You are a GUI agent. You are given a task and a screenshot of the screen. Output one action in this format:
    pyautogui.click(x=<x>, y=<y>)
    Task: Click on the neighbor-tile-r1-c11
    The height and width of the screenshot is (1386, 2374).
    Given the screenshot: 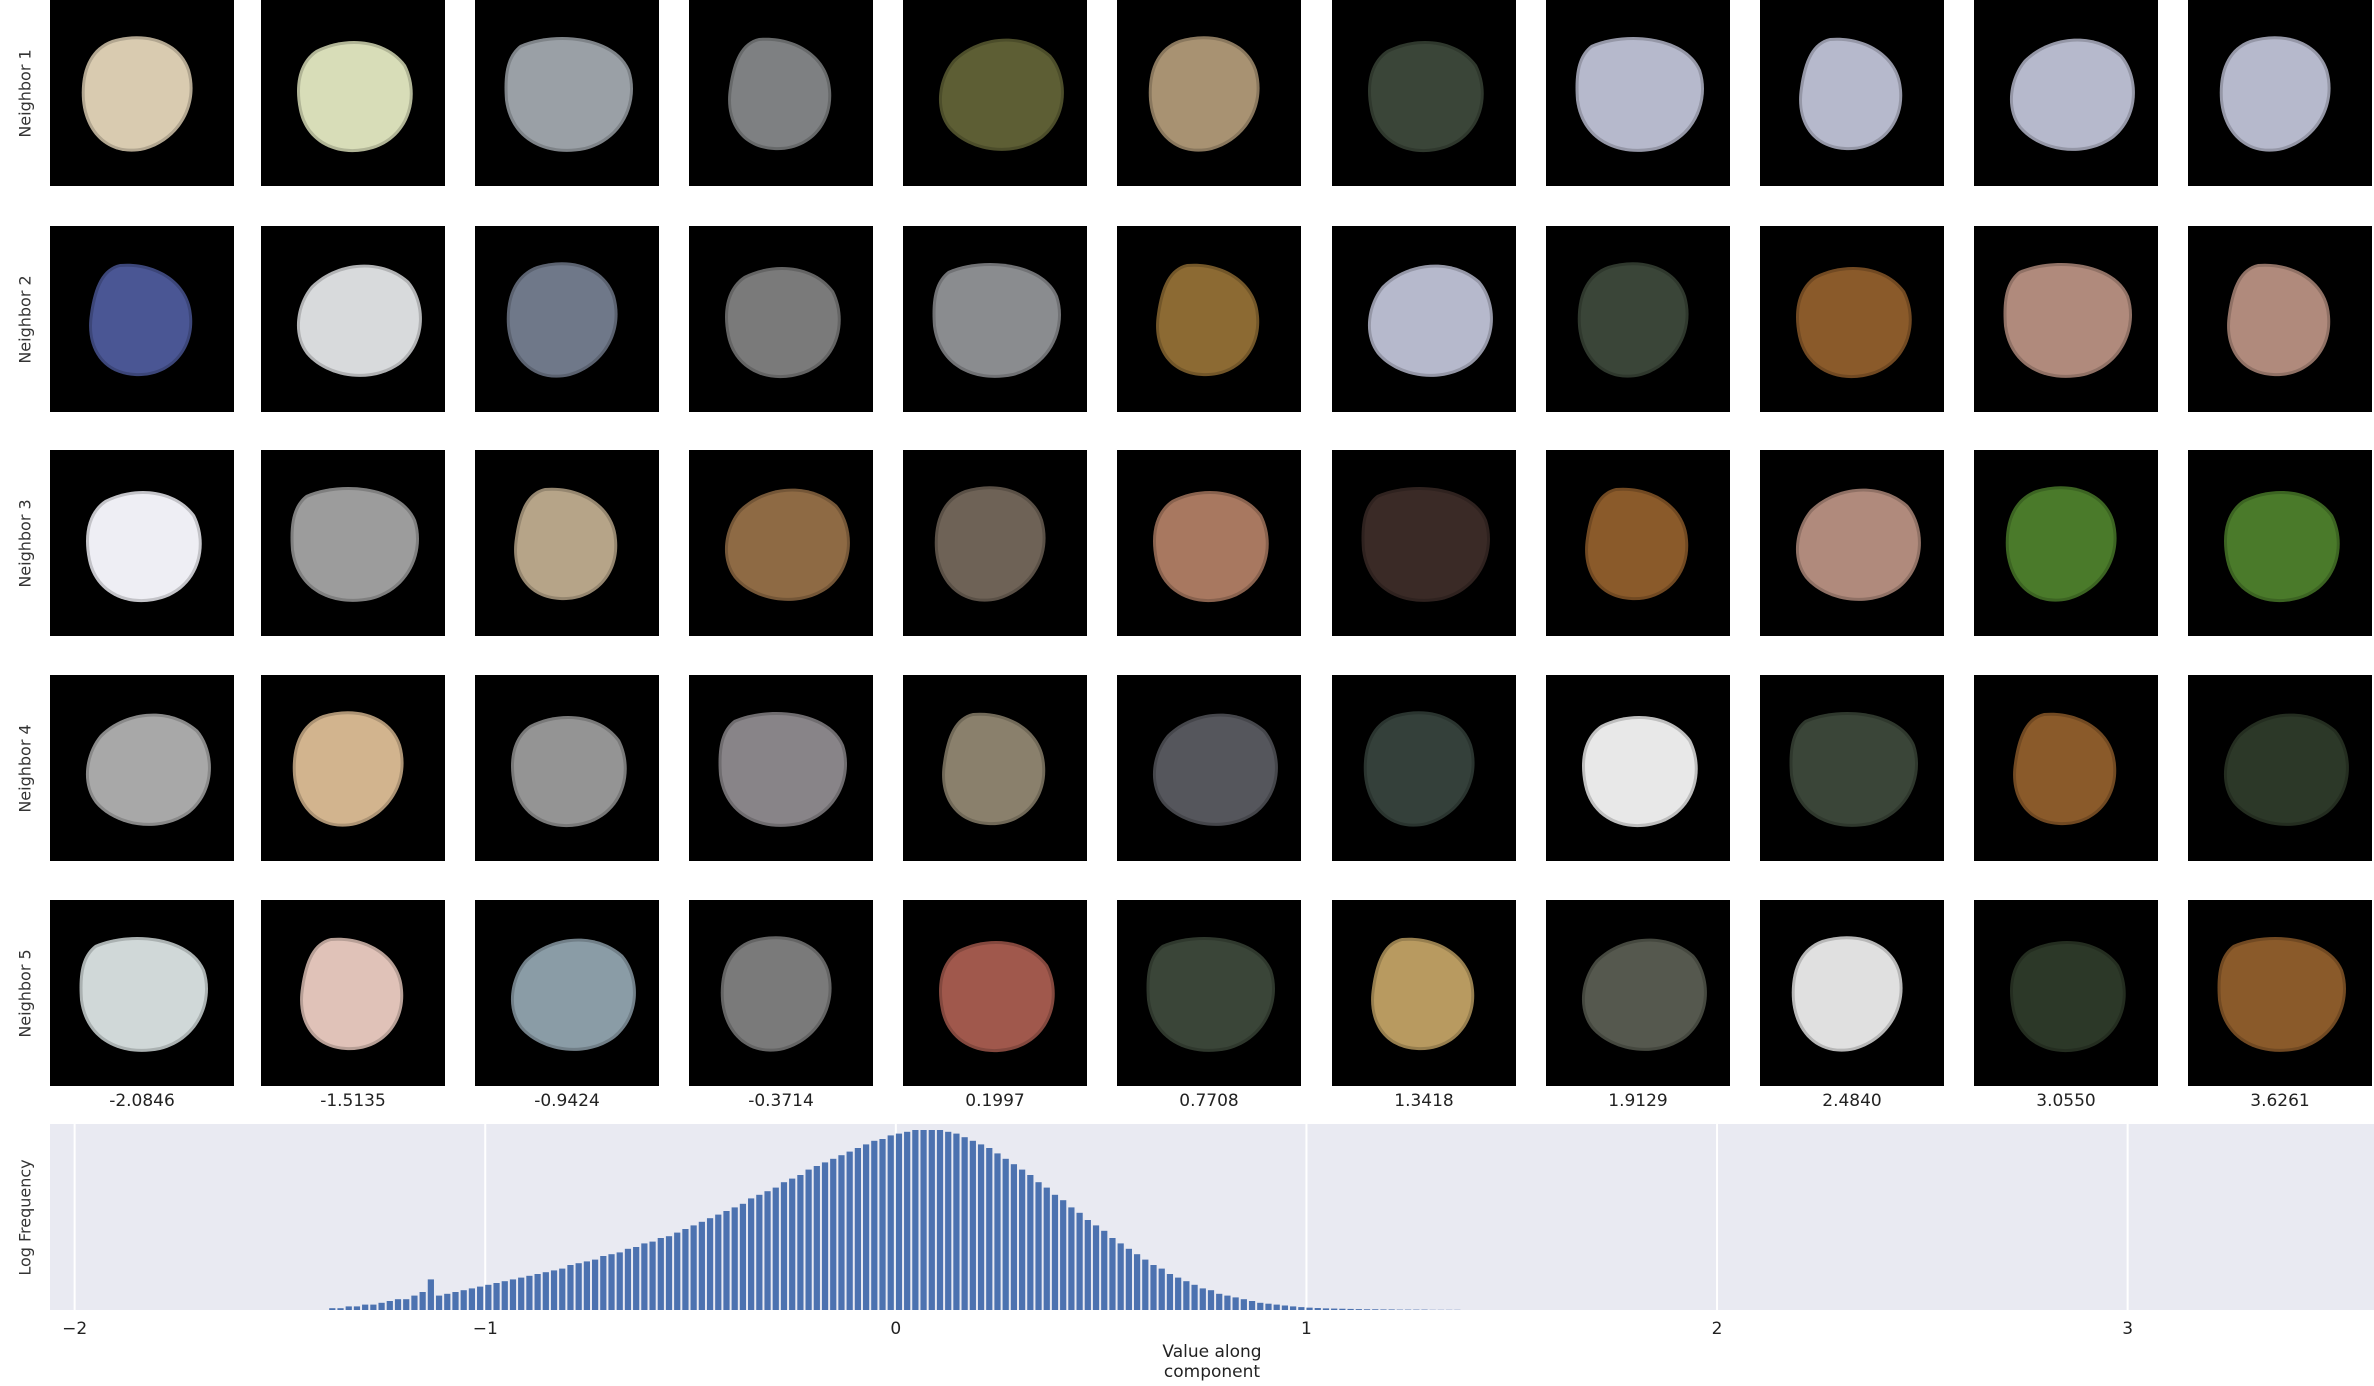 What is the action you would take?
    pyautogui.click(x=2280, y=93)
    